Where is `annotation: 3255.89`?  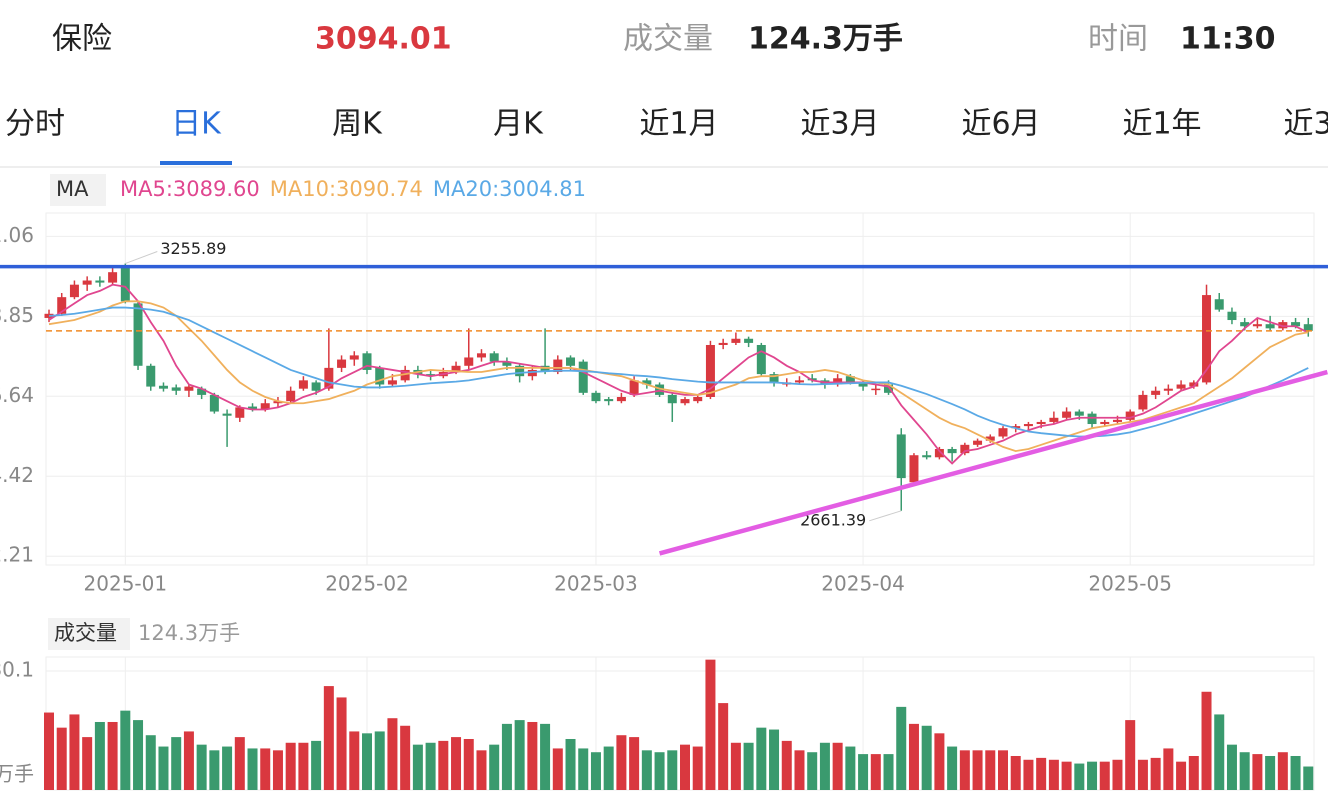
annotation: 3255.89 is located at coordinates (193, 248).